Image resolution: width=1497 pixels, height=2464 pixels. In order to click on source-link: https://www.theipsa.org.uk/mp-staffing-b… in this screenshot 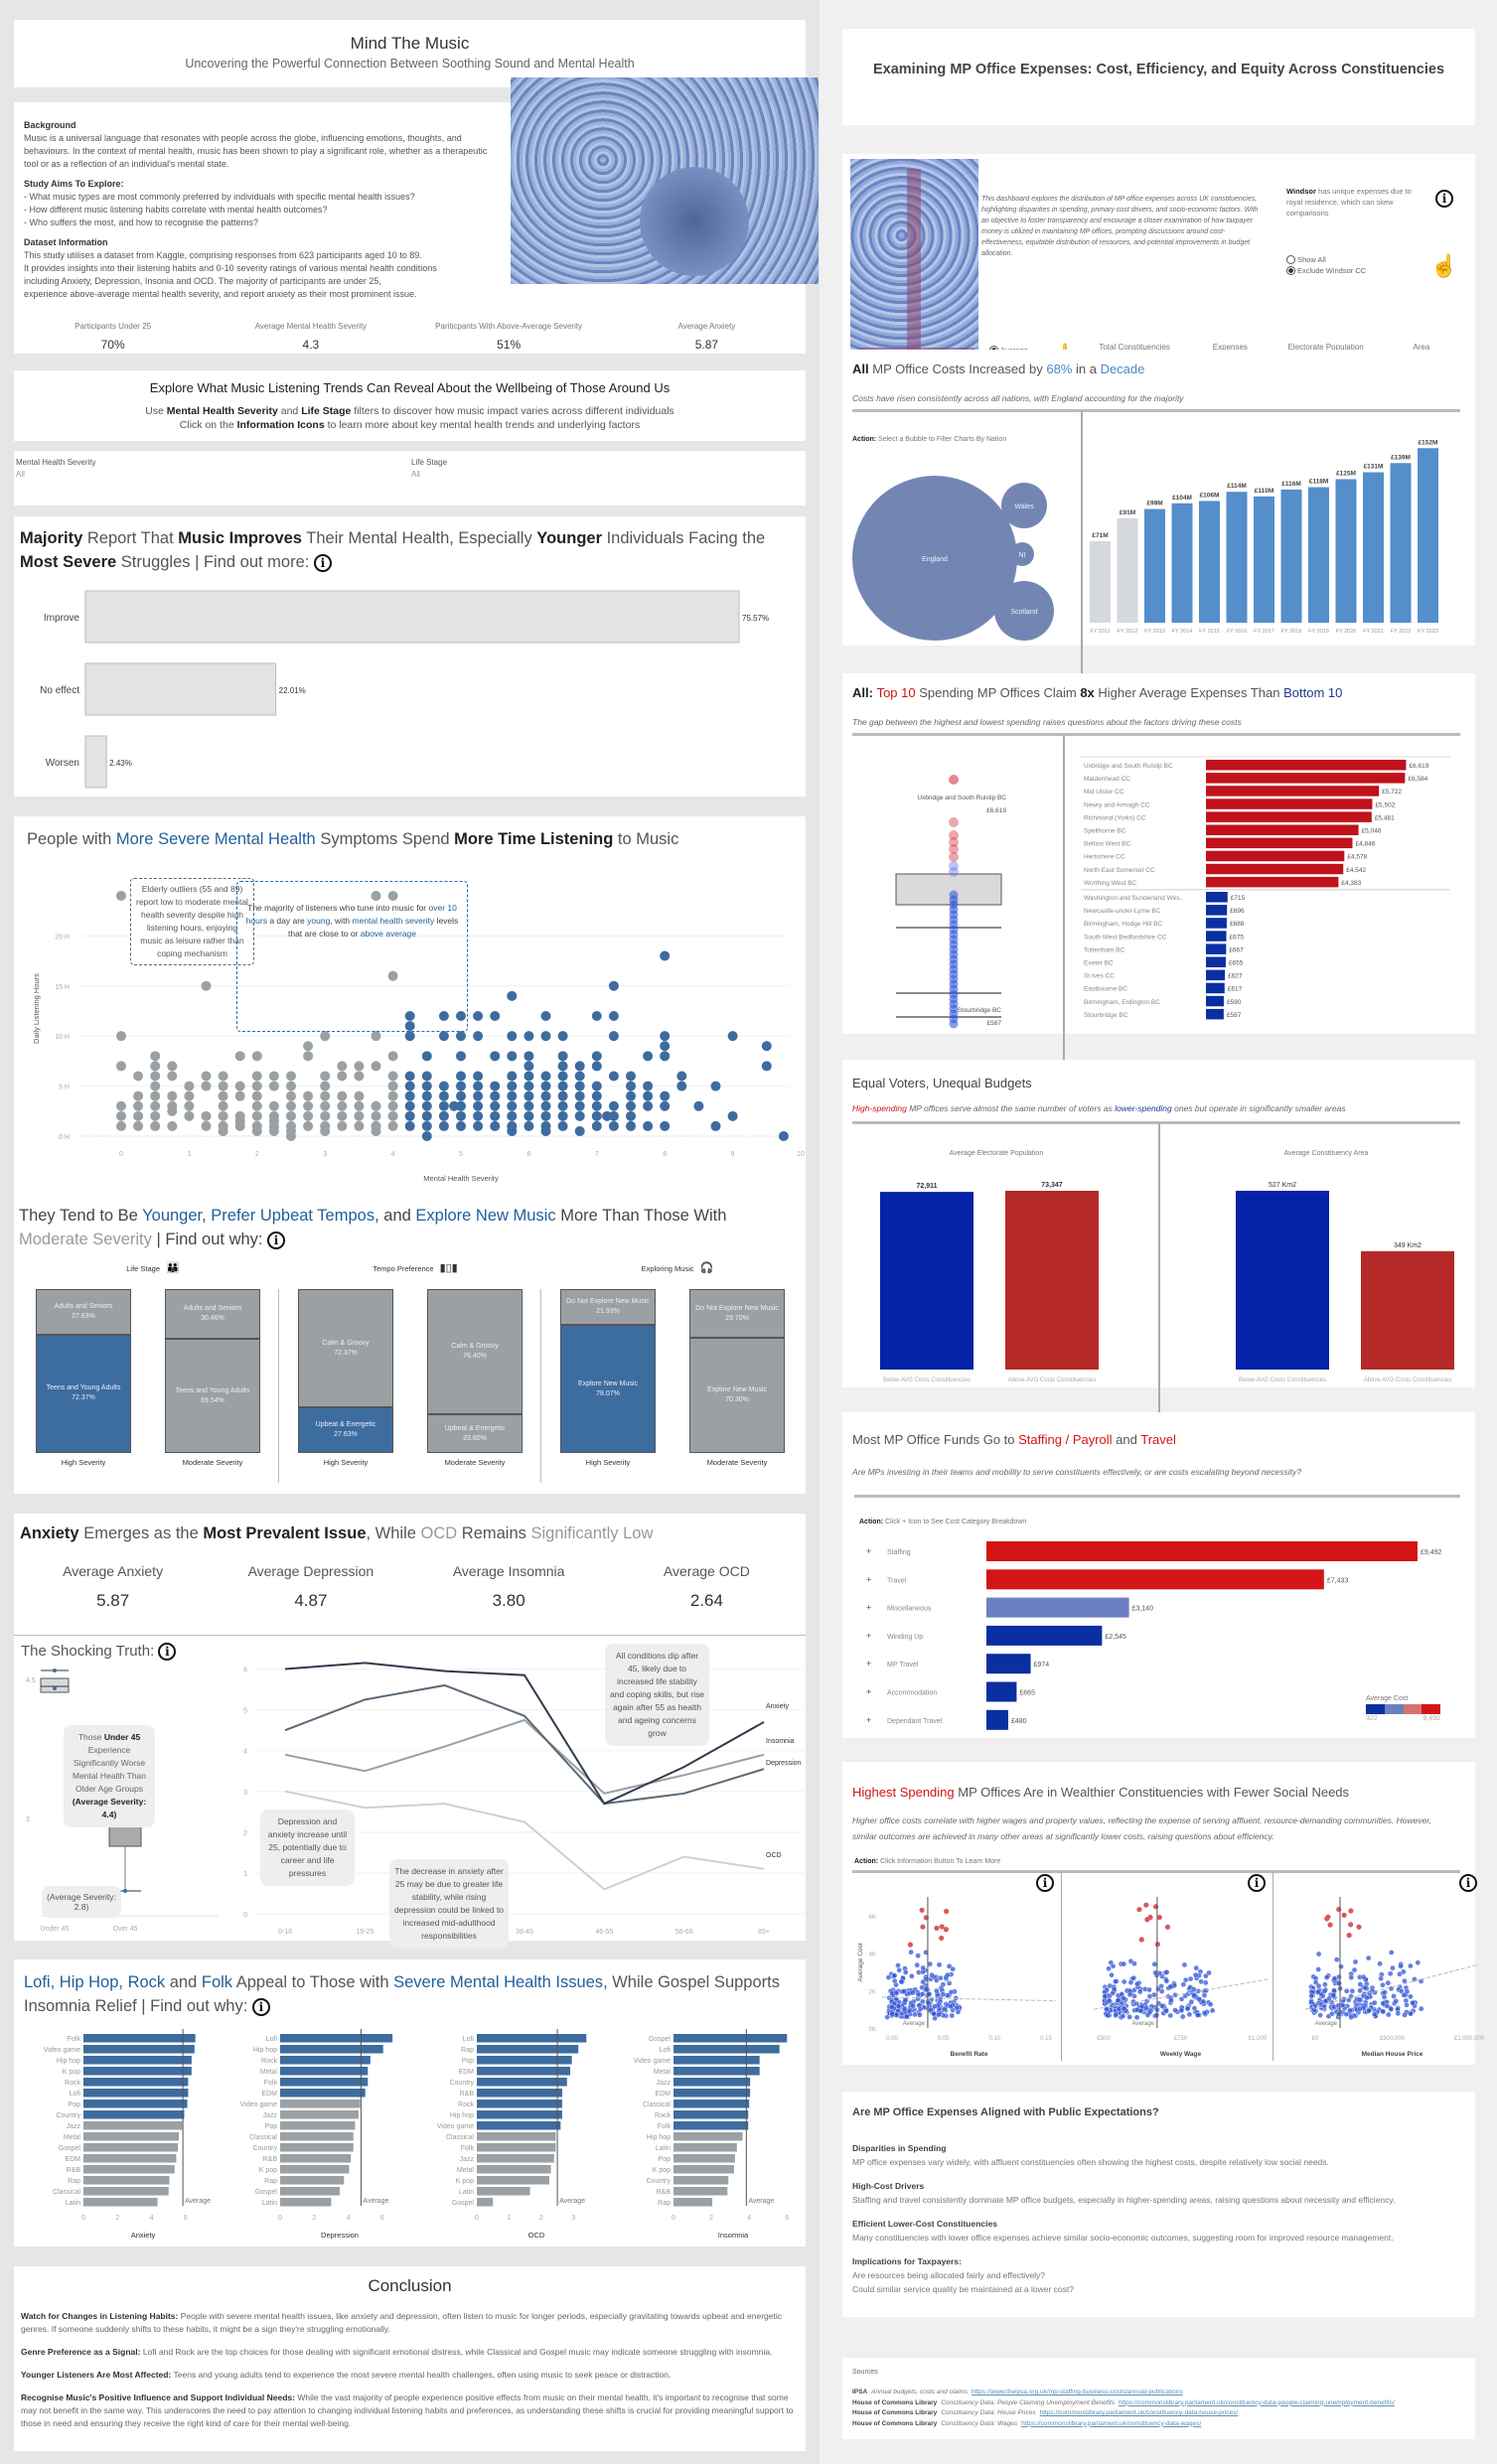, I will do `click(1077, 2392)`.